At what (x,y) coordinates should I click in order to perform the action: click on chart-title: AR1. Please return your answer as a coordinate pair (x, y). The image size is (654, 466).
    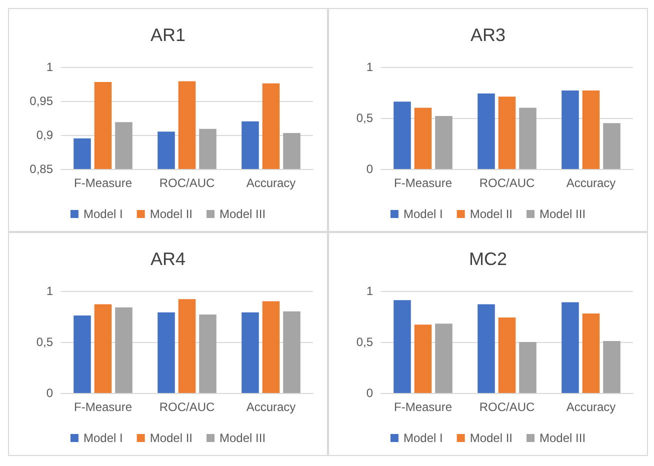
    Looking at the image, I should click on (168, 35).